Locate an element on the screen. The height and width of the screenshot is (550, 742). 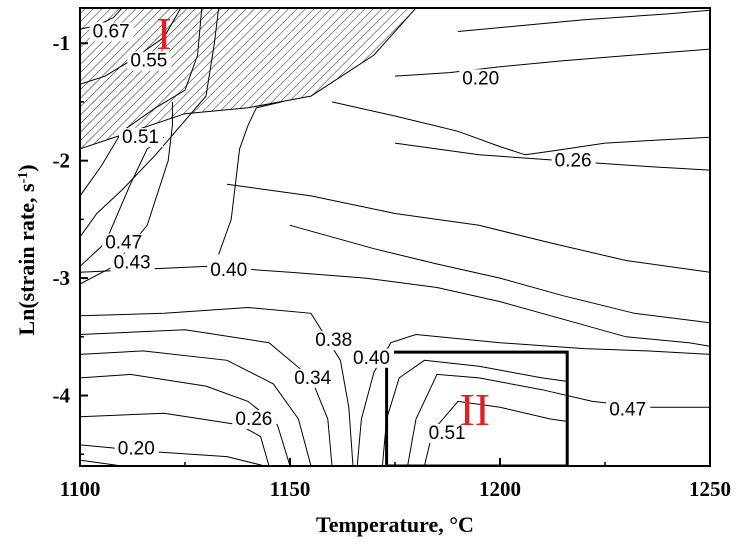
y-axis-title: Ln(strain rate, s-1) is located at coordinates (26, 249).